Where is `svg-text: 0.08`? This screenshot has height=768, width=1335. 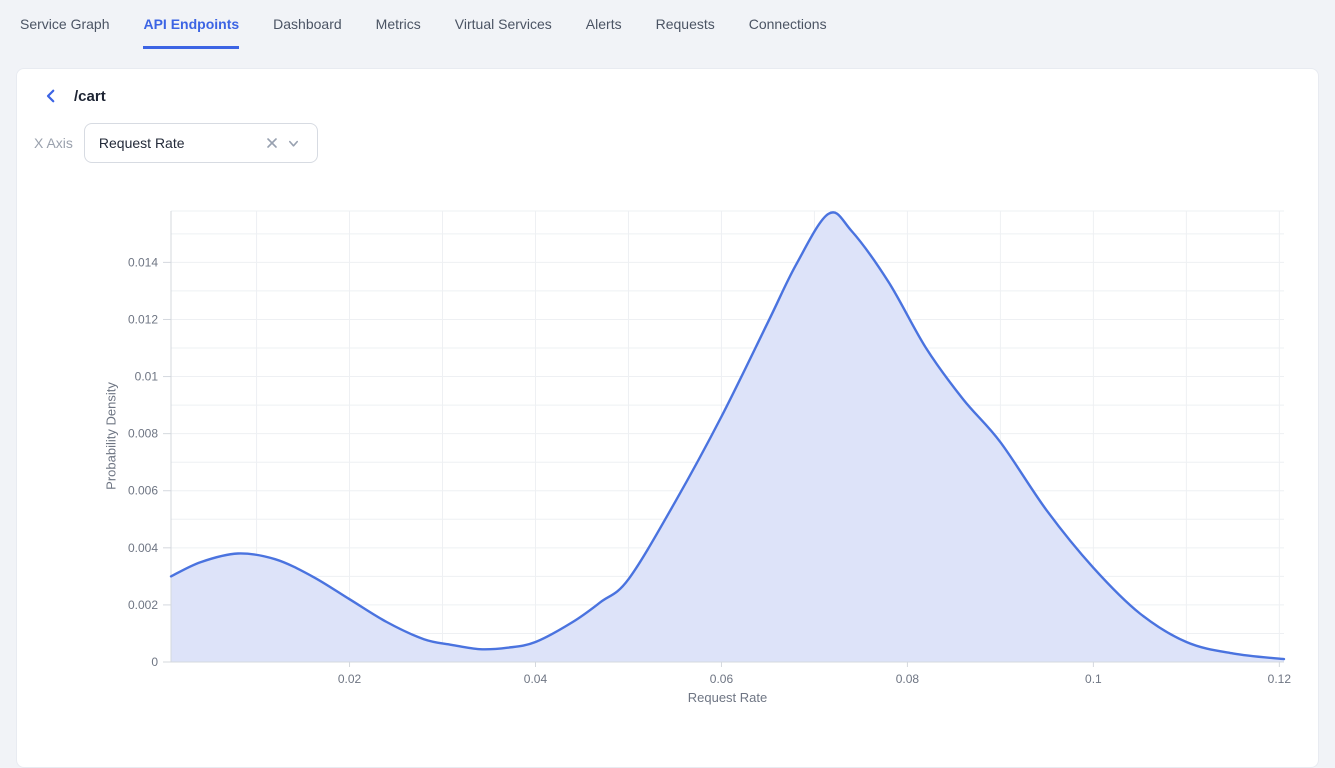
svg-text: 0.08 is located at coordinates (908, 679).